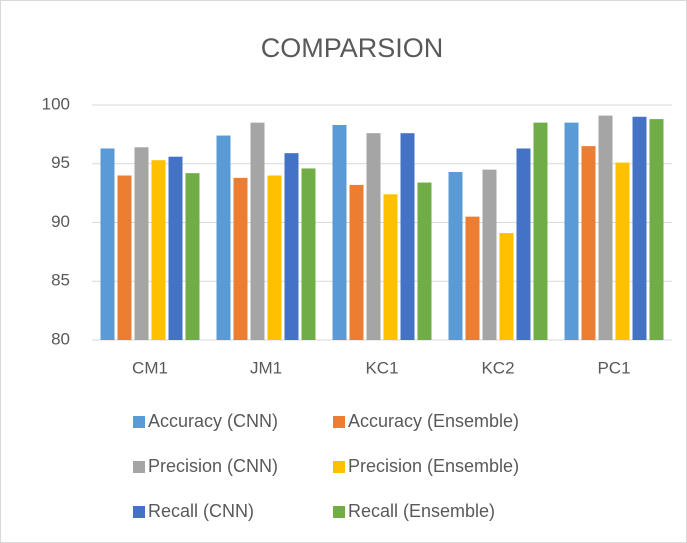 The width and height of the screenshot is (687, 543). Describe the element at coordinates (433, 421) in the screenshot. I see `legend-label: Accuracy (Ensemble)` at that location.